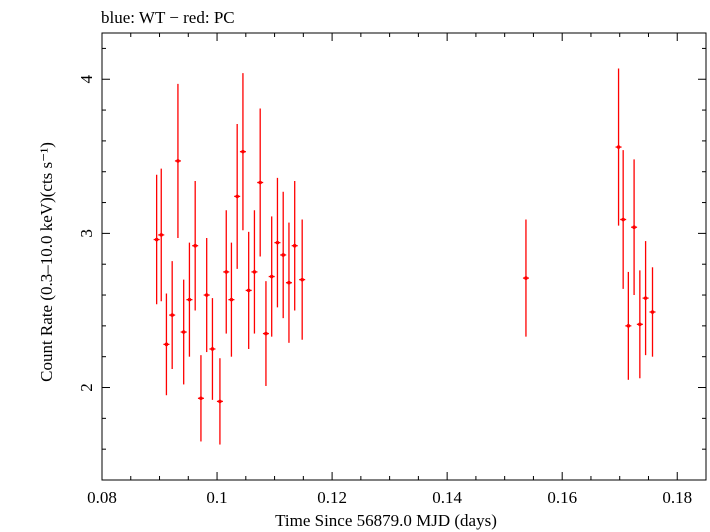  I want to click on x-axis-label: Time Since 56879.0 MJD (days), so click(386, 520).